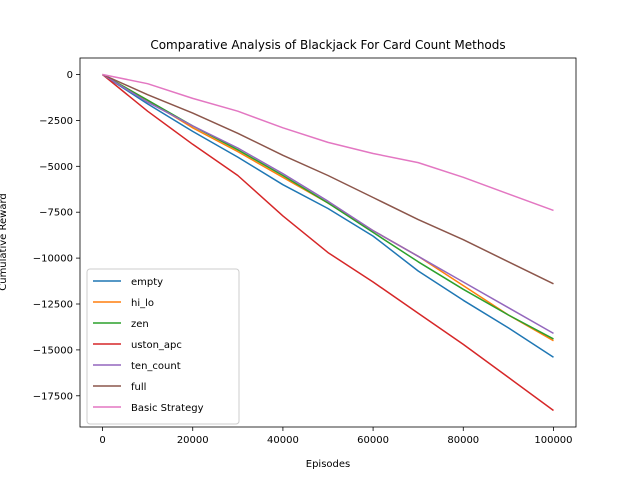  Describe the element at coordinates (147, 282) in the screenshot. I see `legend-entry: empty` at that location.